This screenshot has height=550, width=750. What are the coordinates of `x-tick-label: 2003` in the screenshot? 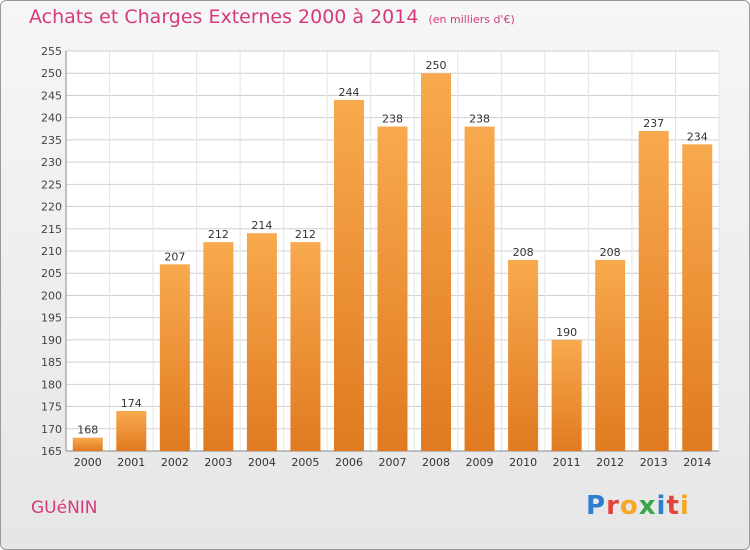 It's located at (218, 462).